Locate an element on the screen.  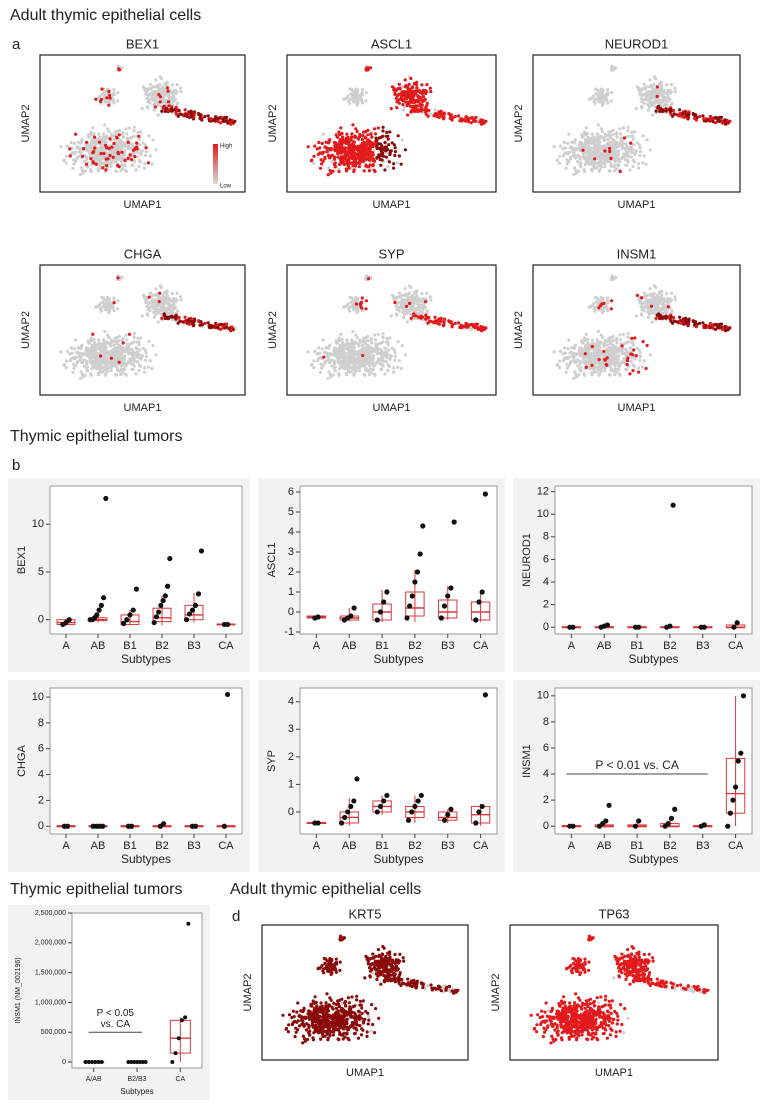
umap-xlabel: UMAP1 is located at coordinates (392, 408).